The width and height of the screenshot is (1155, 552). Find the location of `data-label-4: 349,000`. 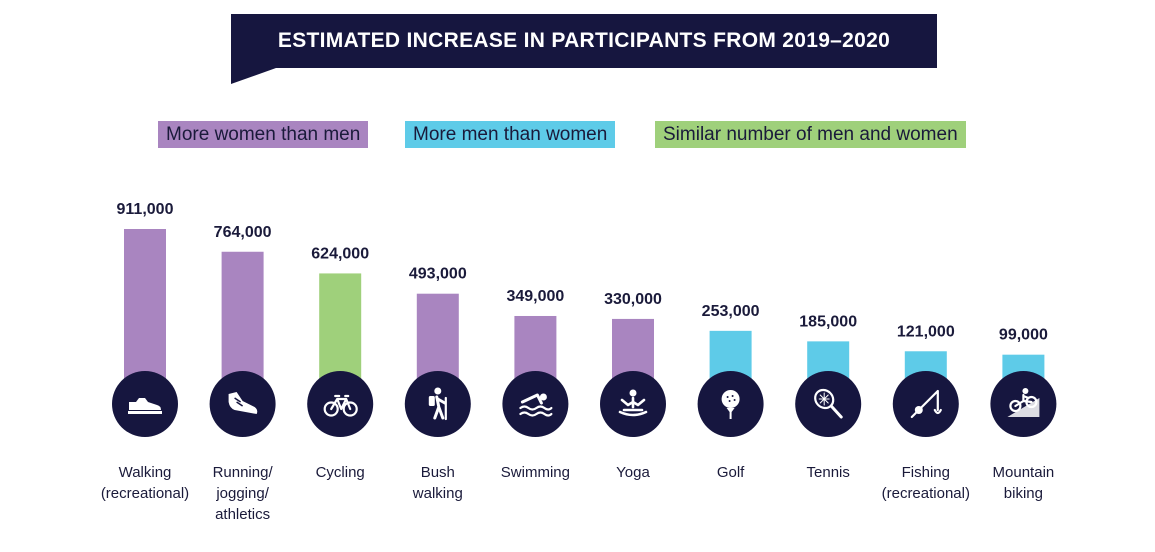

data-label-4: 349,000 is located at coordinates (535, 296).